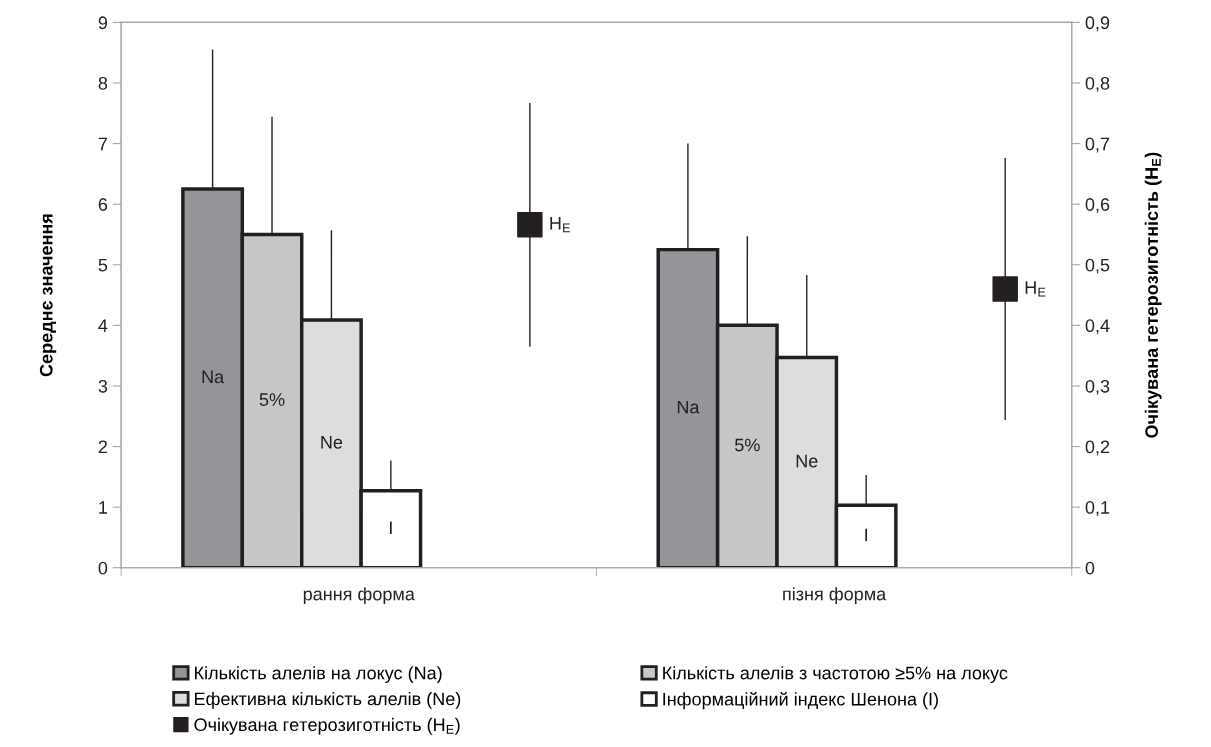 Image resolution: width=1211 pixels, height=747 pixels. What do you see at coordinates (1097, 327) in the screenshot?
I see `y2-tick-label: 0,4` at bounding box center [1097, 327].